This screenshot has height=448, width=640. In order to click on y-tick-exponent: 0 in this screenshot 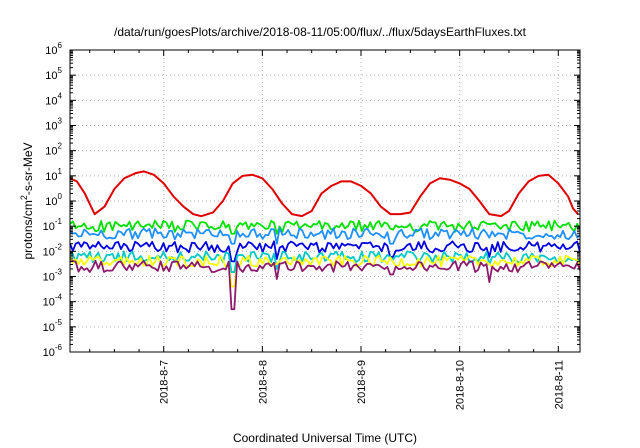, I will do `click(60, 196)`.